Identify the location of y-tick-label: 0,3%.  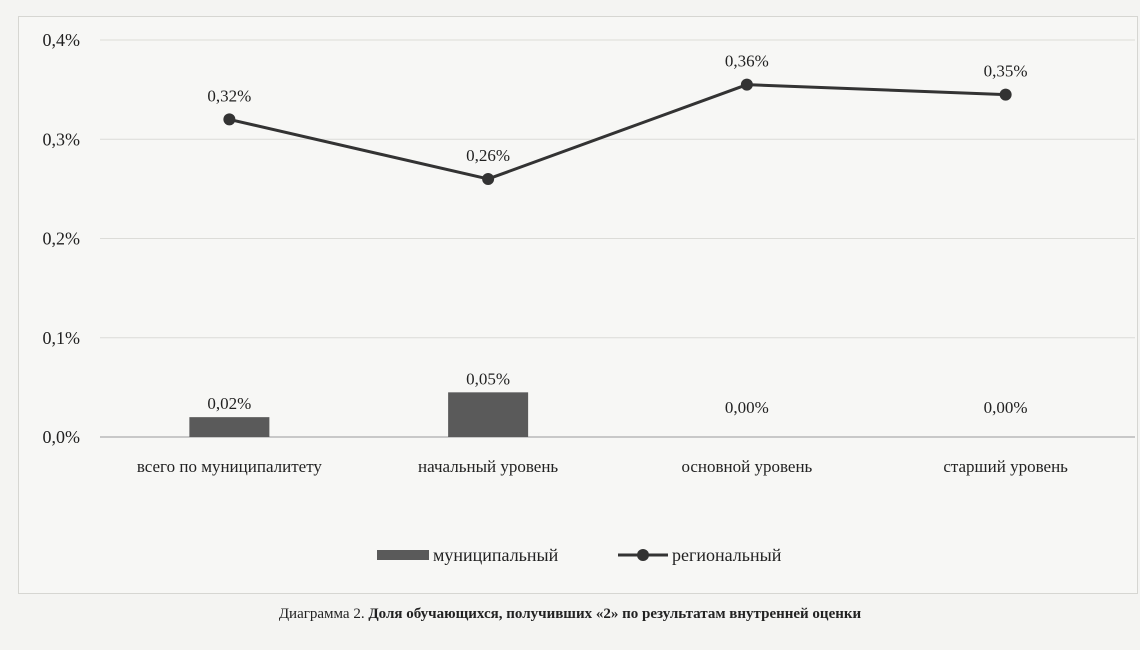
(62, 139).